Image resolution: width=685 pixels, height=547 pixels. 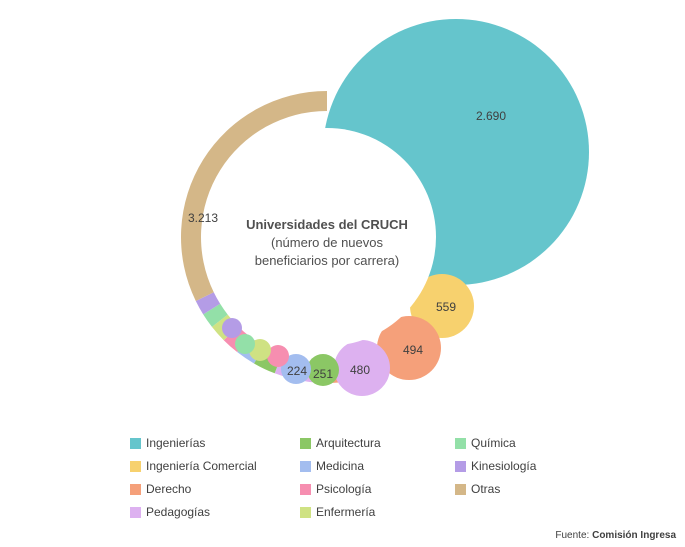 I want to click on legend-label: Psicología, so click(x=344, y=489).